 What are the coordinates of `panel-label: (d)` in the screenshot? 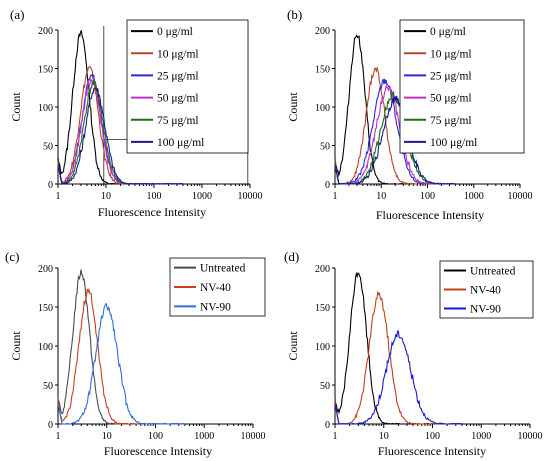 It's located at (291, 256).